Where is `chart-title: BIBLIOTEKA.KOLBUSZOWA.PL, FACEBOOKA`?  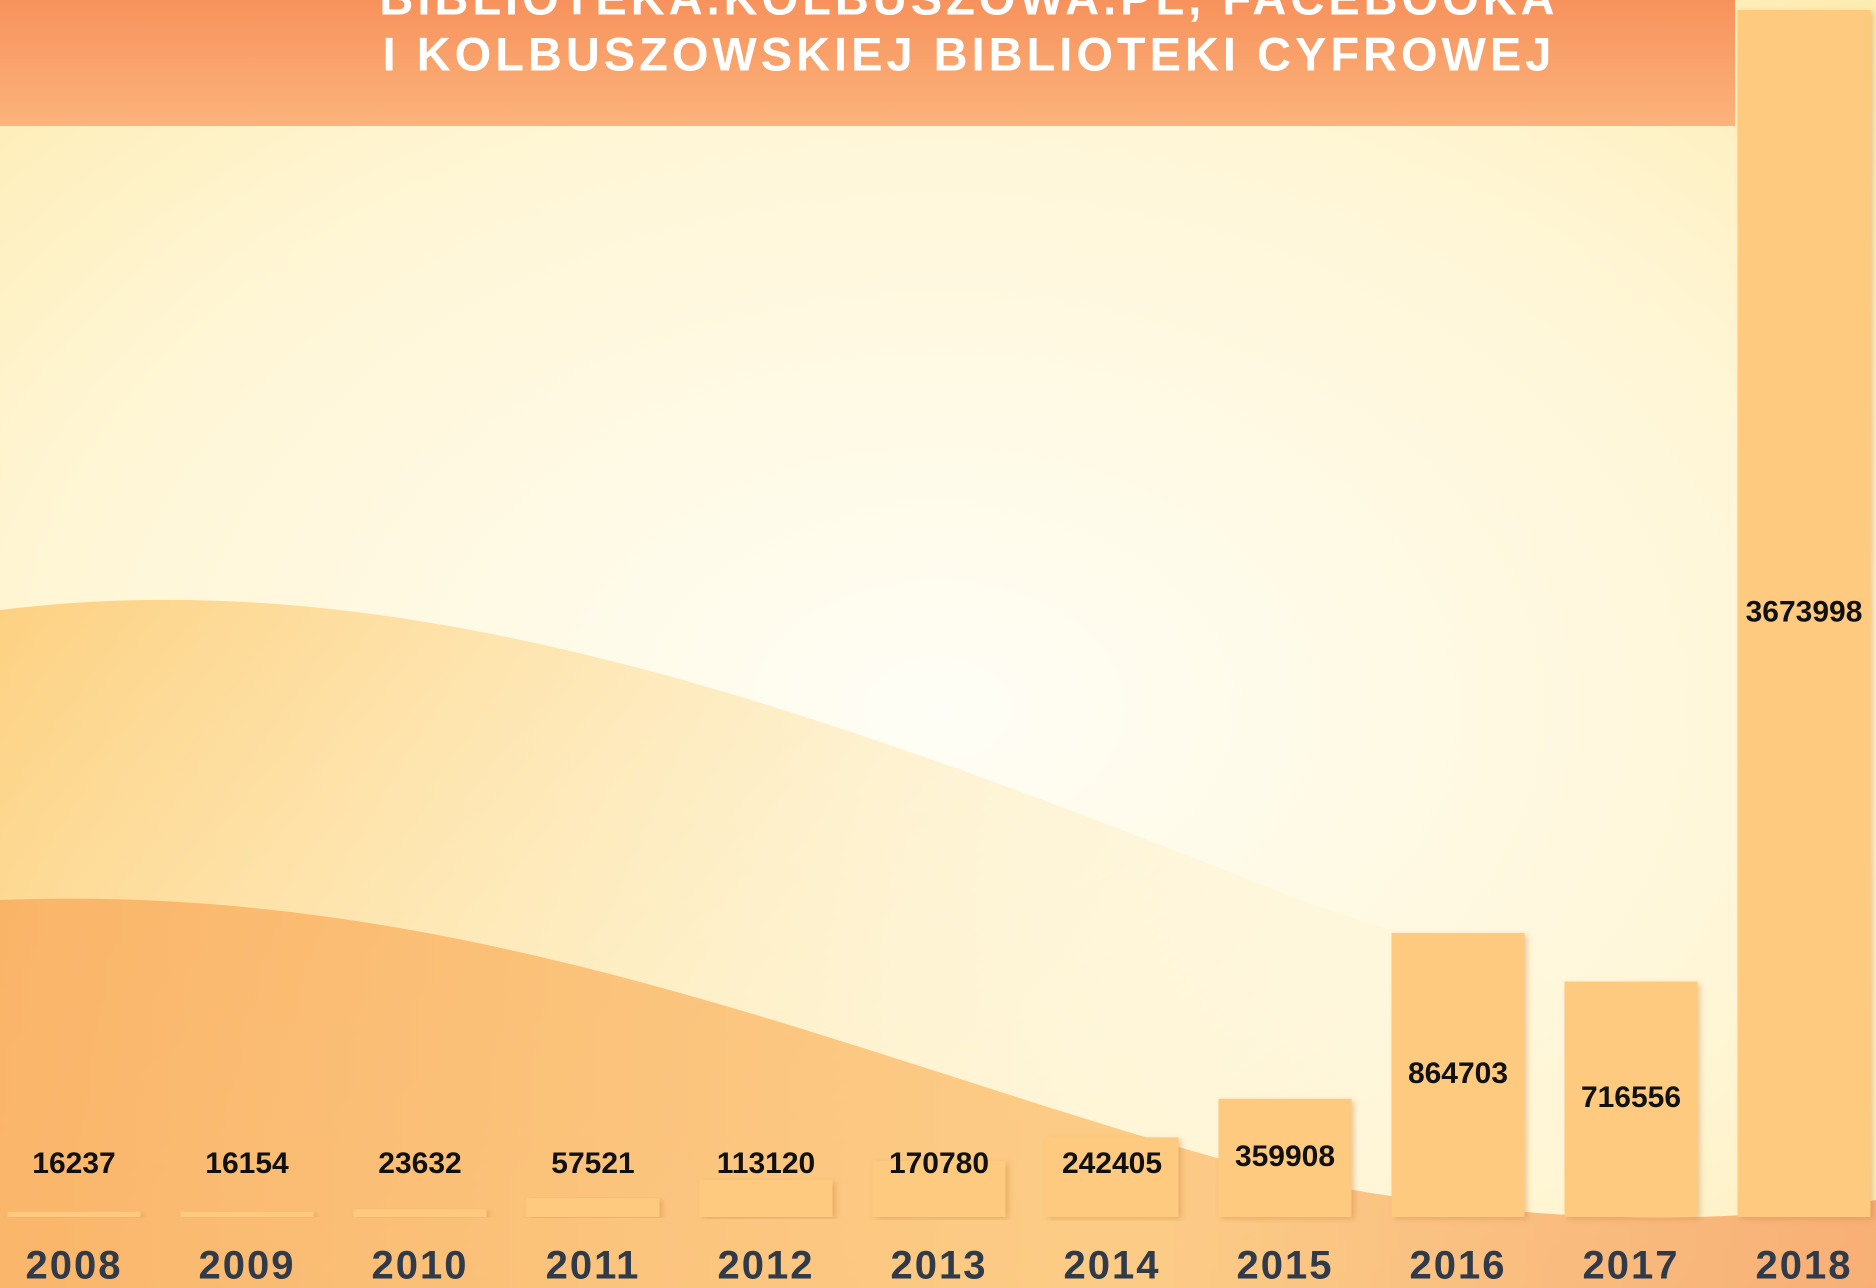
chart-title: BIBLIOTEKA.KOLBUSZOWA.PL, FACEBOOKA is located at coordinates (968, 12).